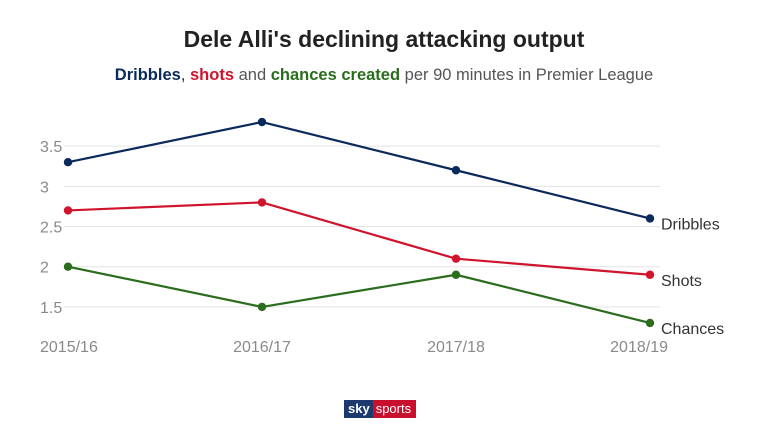  Describe the element at coordinates (44, 268) in the screenshot. I see `y-tick-label: 2` at that location.